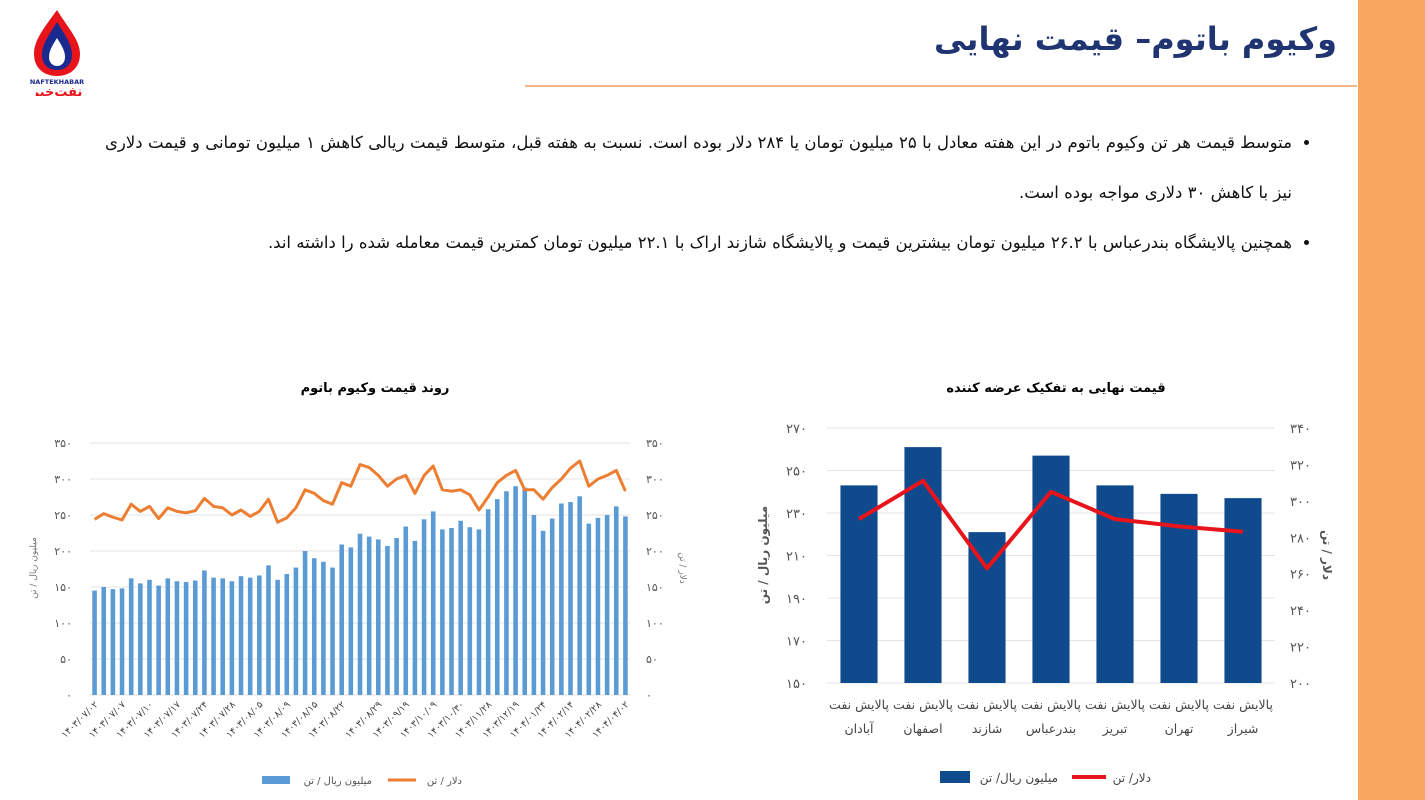 This screenshot has width=1425, height=800. Describe the element at coordinates (360, 491) in the screenshot. I see `trend-usd-line` at that location.